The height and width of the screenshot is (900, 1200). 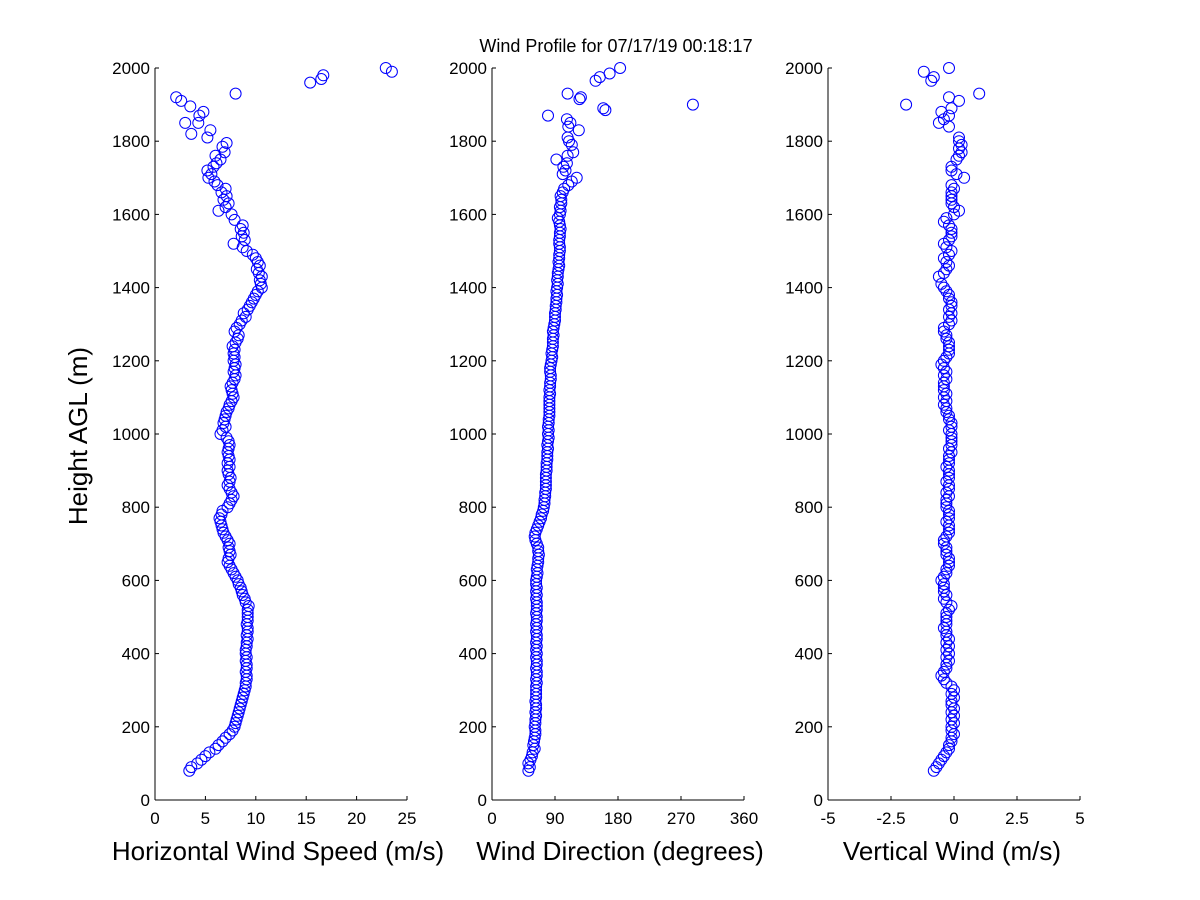 I want to click on y-tick-label: 400, so click(x=136, y=654).